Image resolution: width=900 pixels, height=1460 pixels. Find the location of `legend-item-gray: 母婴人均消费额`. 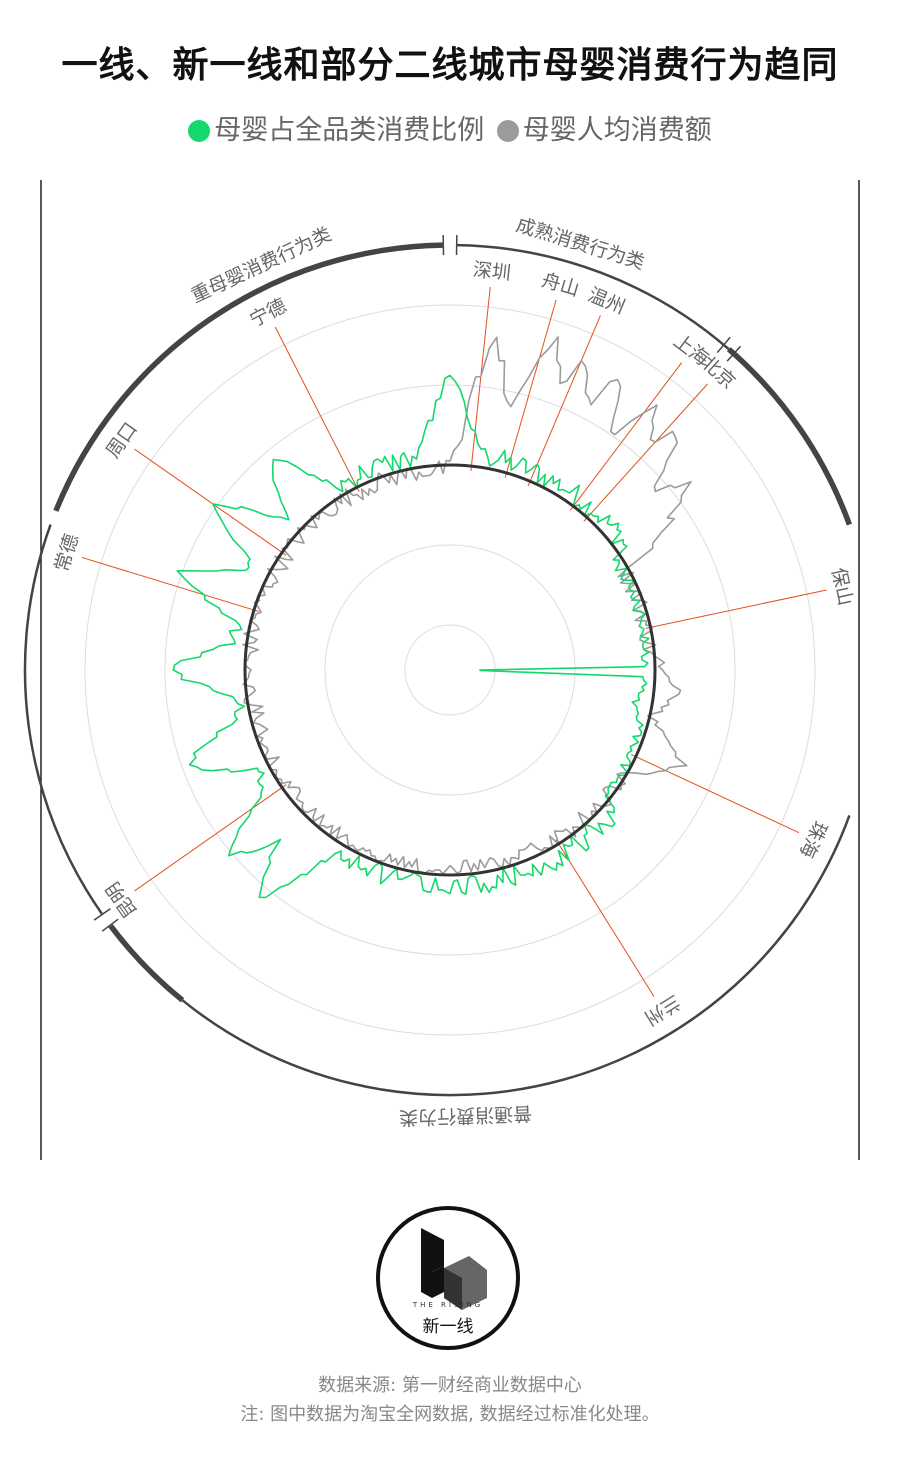

legend-item-gray: 母婴人均消费额 is located at coordinates (604, 130).